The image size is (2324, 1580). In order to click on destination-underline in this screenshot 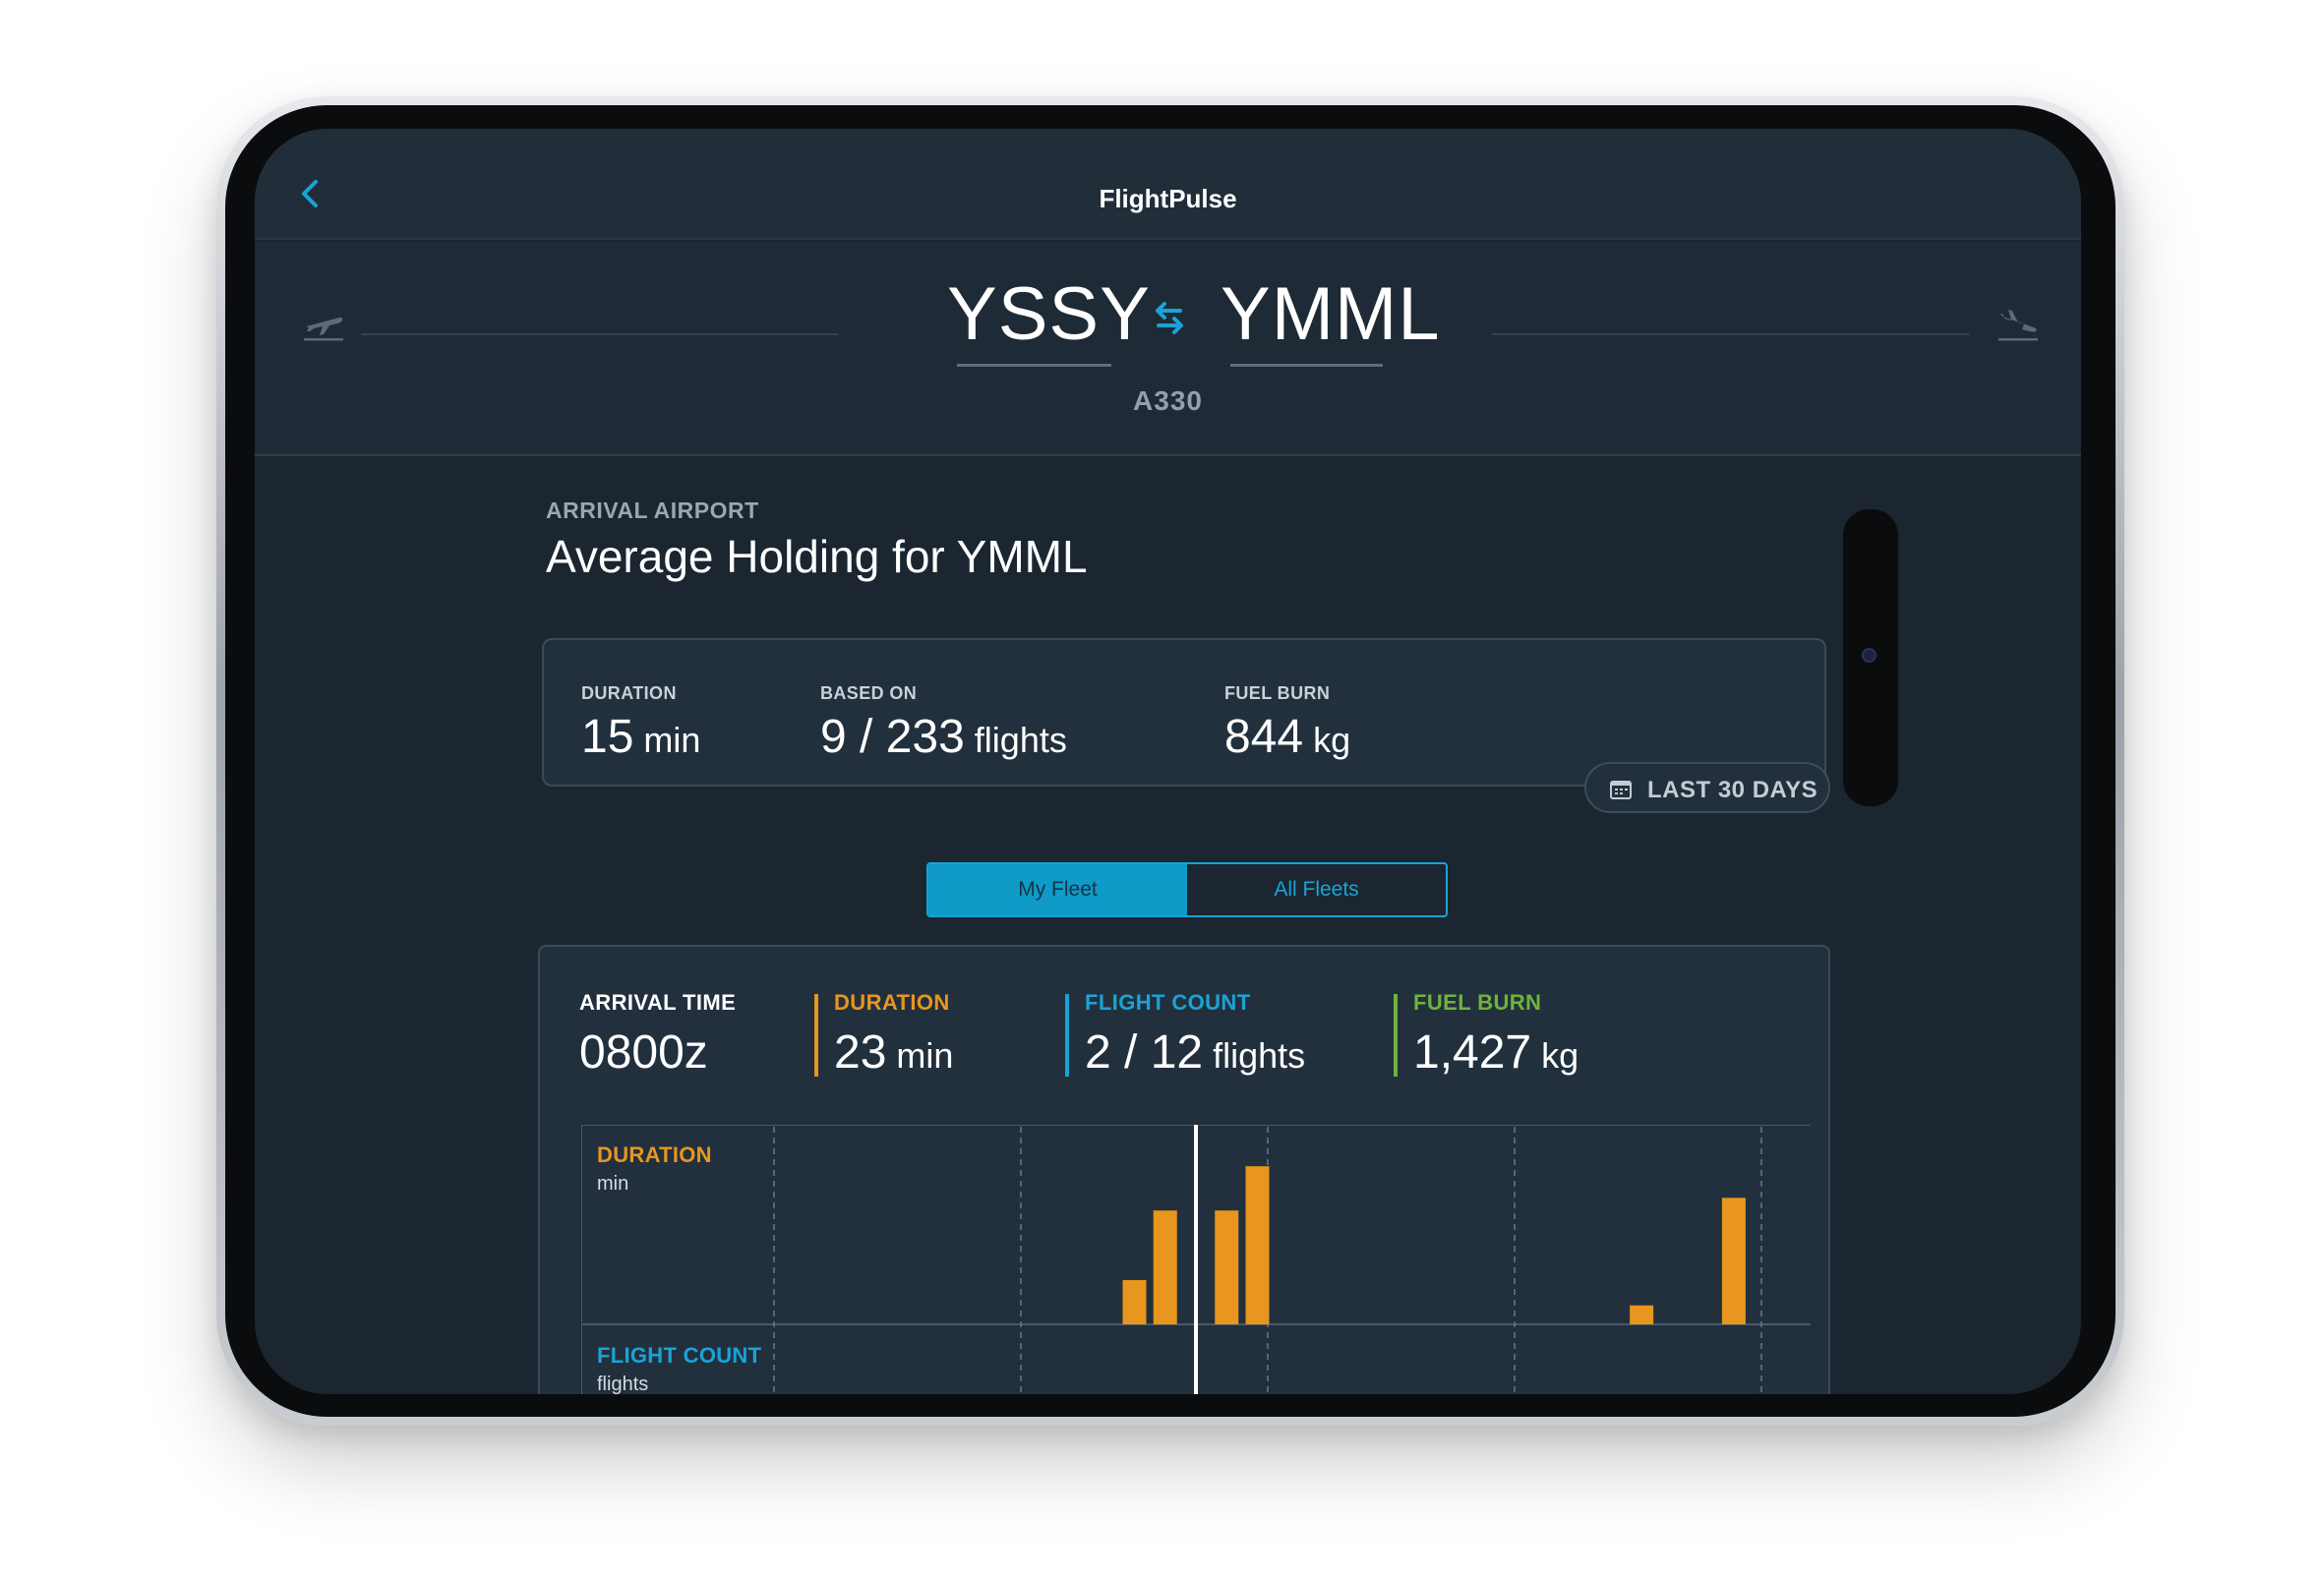, I will do `click(1306, 366)`.